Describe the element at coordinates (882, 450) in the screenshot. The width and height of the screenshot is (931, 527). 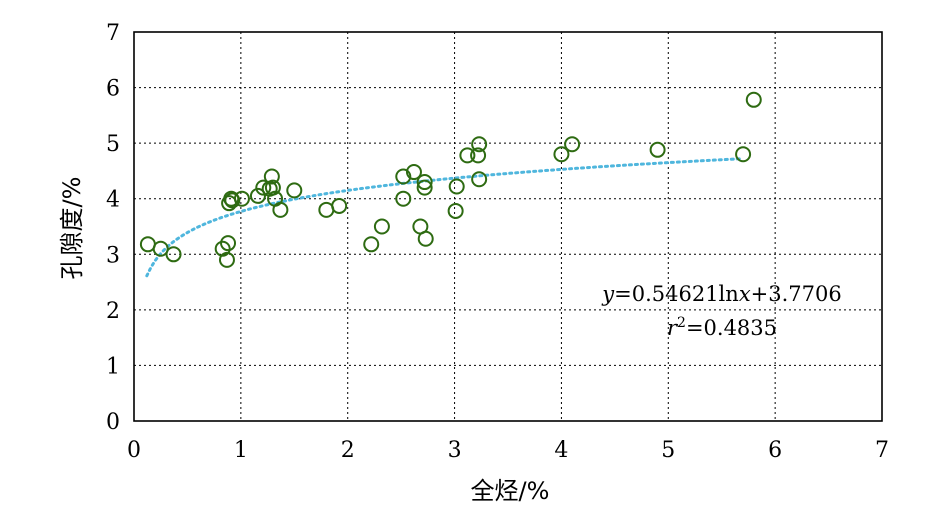
I see `x-tick-label: 7` at that location.